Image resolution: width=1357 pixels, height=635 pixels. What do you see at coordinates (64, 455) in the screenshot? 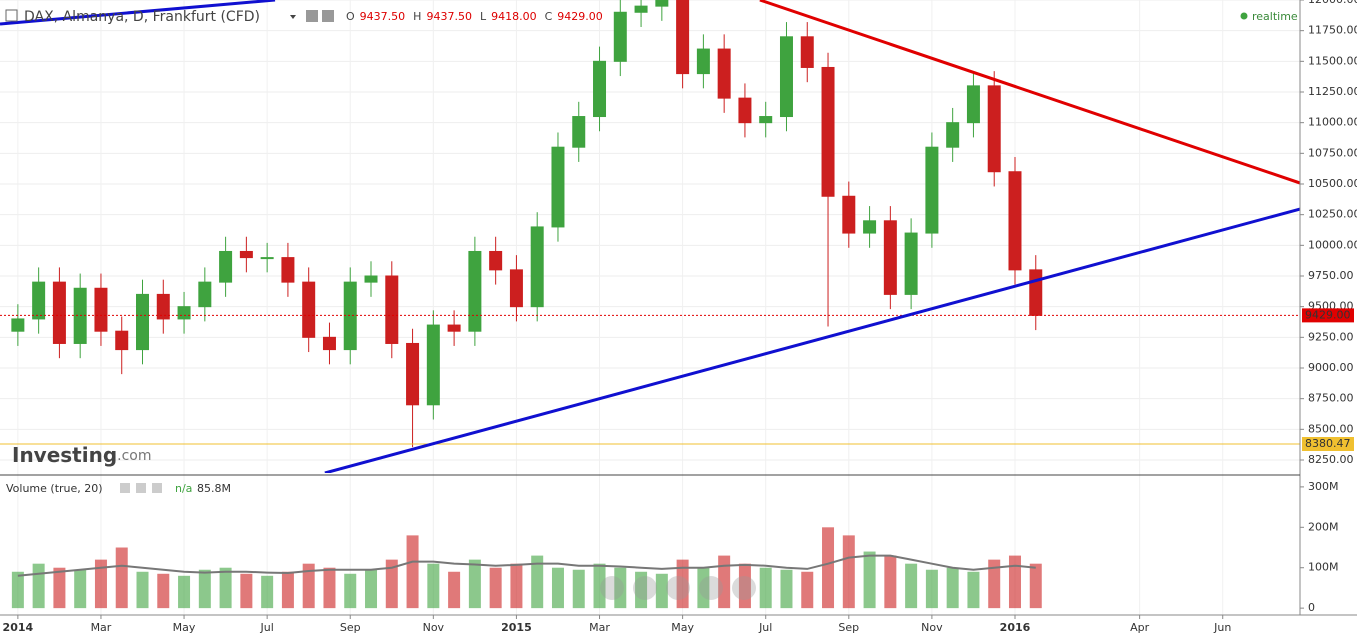
I see `logo-text: Investing` at bounding box center [64, 455].